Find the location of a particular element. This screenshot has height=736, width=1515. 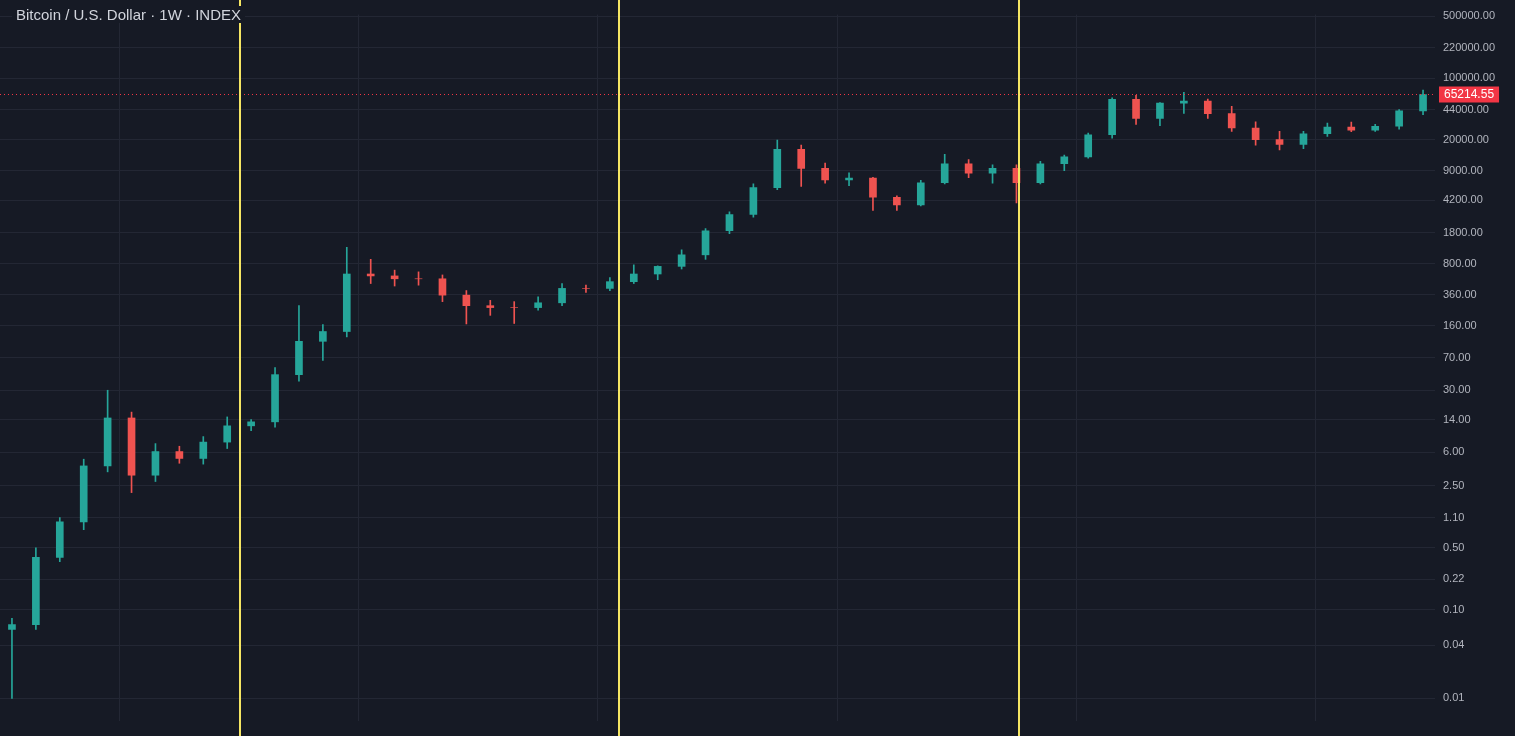

y-tick-label: 2.50 is located at coordinates (1454, 484).